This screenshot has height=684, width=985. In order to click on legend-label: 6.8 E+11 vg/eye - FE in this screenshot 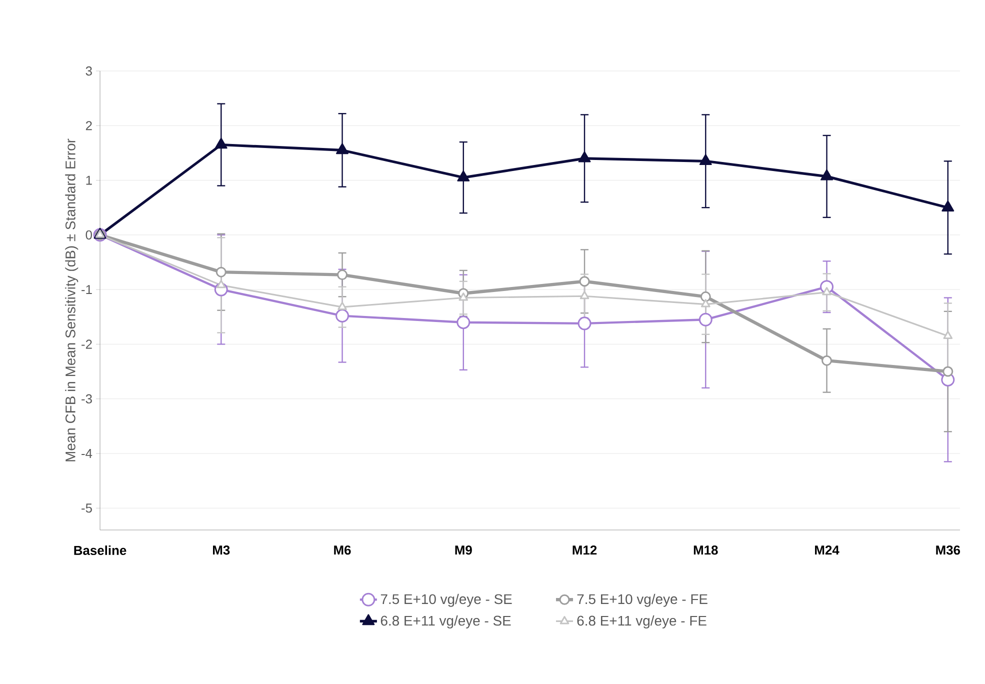, I will do `click(641, 621)`.